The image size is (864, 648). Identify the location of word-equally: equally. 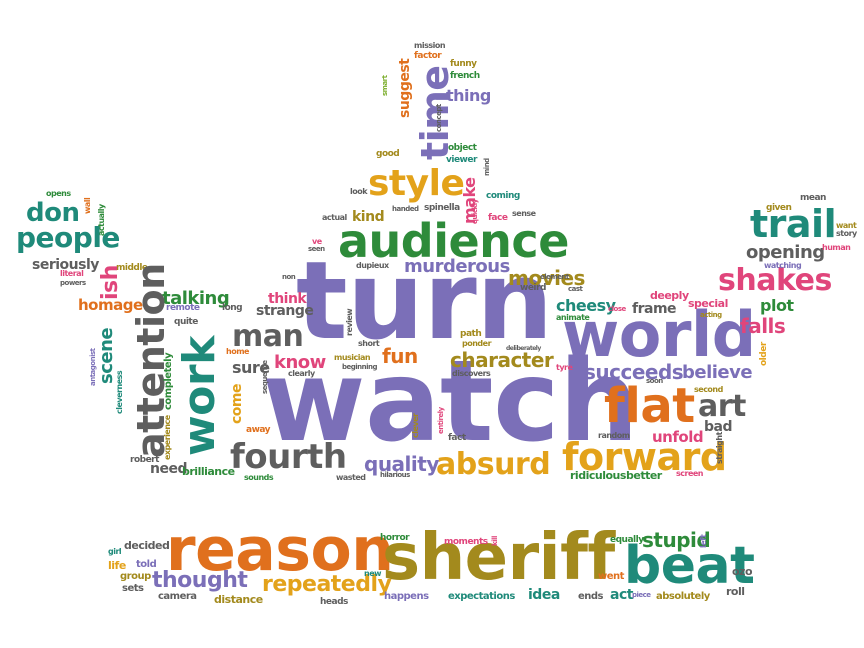
(627, 540).